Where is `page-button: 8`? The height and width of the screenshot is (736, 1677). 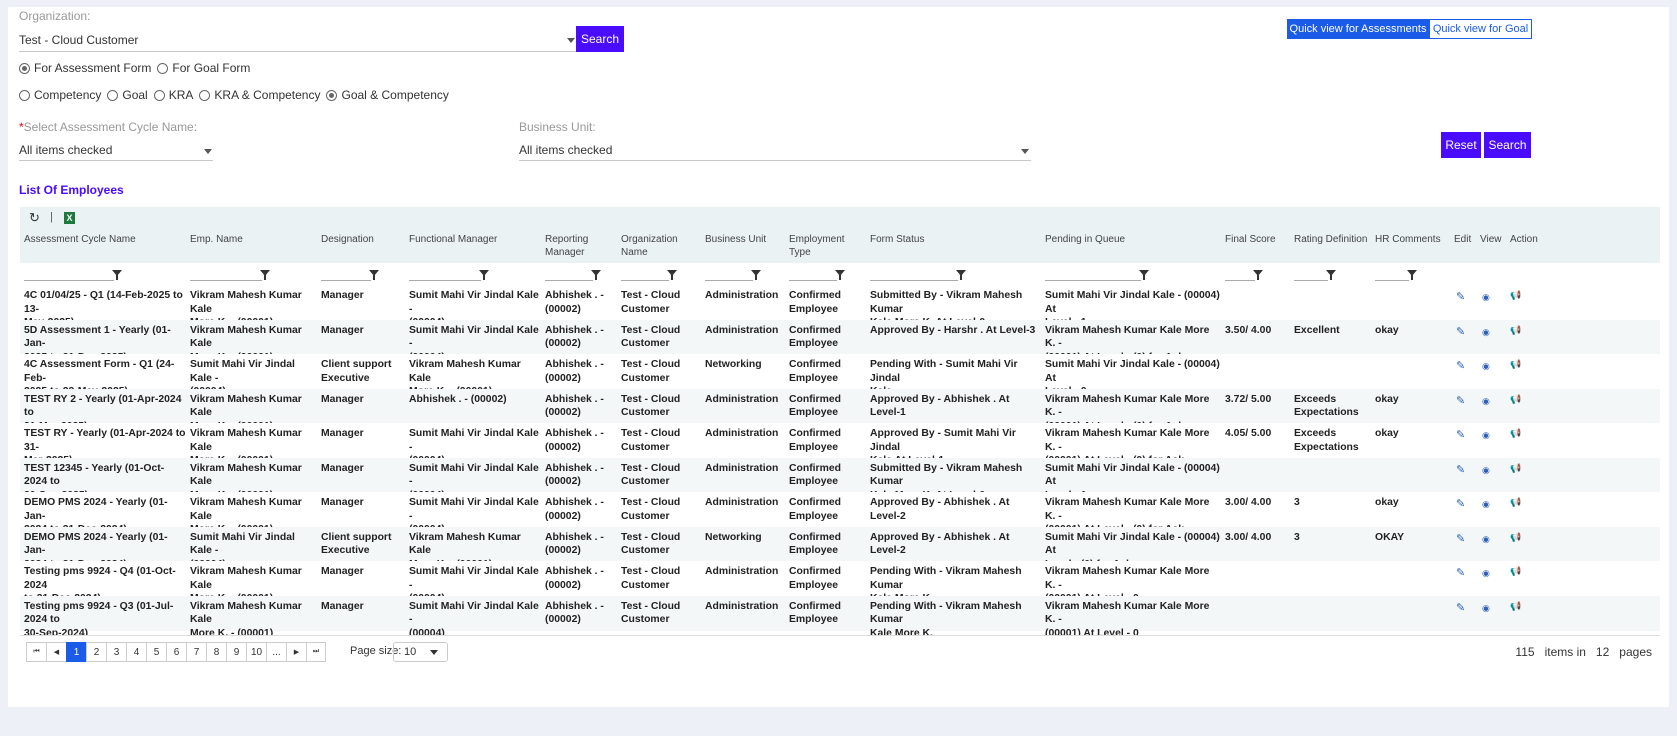
page-button: 8 is located at coordinates (216, 652).